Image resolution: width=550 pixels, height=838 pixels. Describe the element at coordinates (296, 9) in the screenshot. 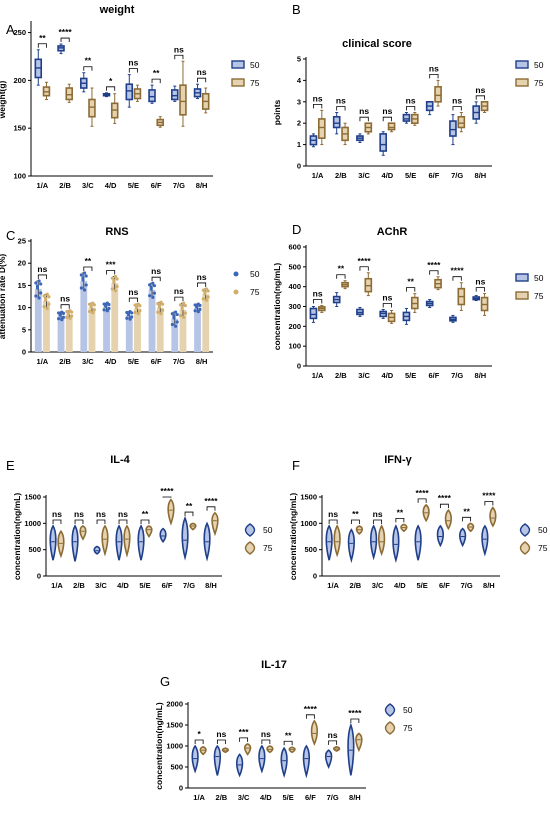

I see `panel-letter: B` at that location.